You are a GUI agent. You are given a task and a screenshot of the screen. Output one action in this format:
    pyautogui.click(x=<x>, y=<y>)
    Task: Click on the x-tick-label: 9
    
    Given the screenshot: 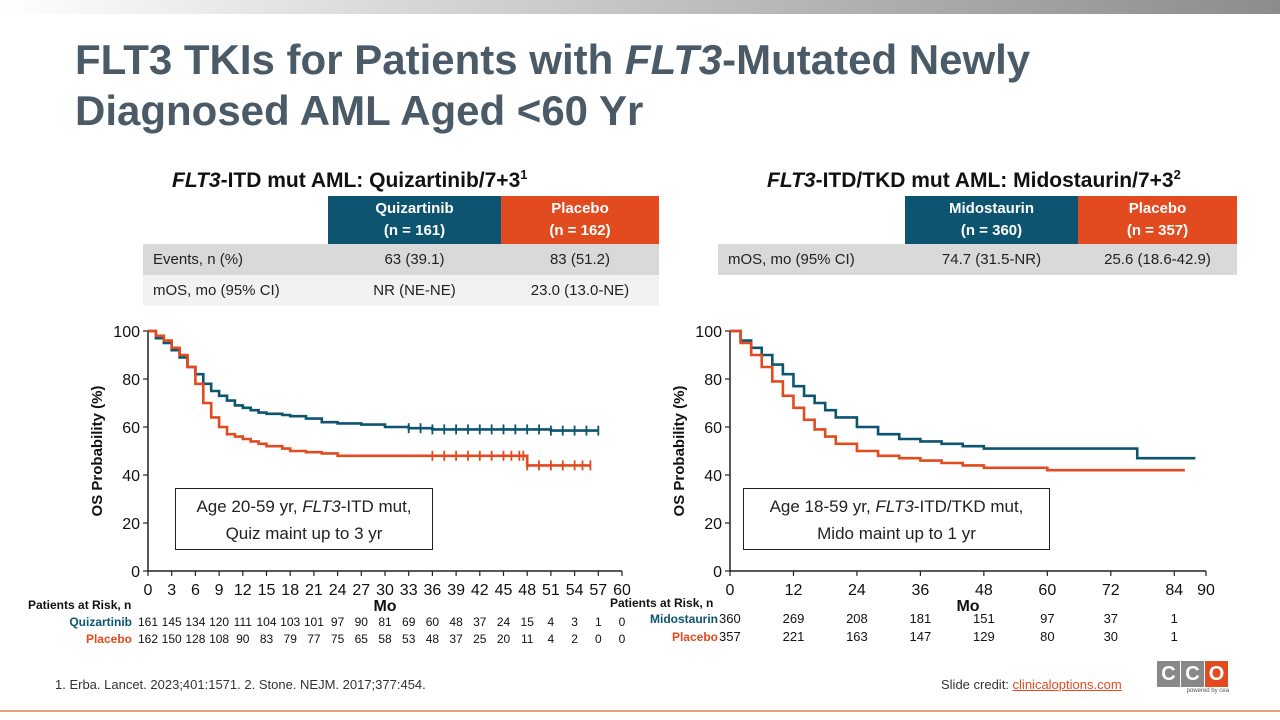 What is the action you would take?
    pyautogui.click(x=219, y=590)
    